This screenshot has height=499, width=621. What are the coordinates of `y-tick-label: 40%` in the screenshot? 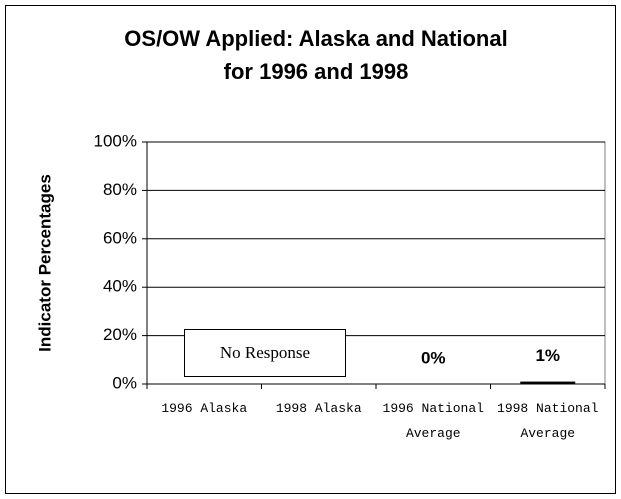 It's located at (120, 286).